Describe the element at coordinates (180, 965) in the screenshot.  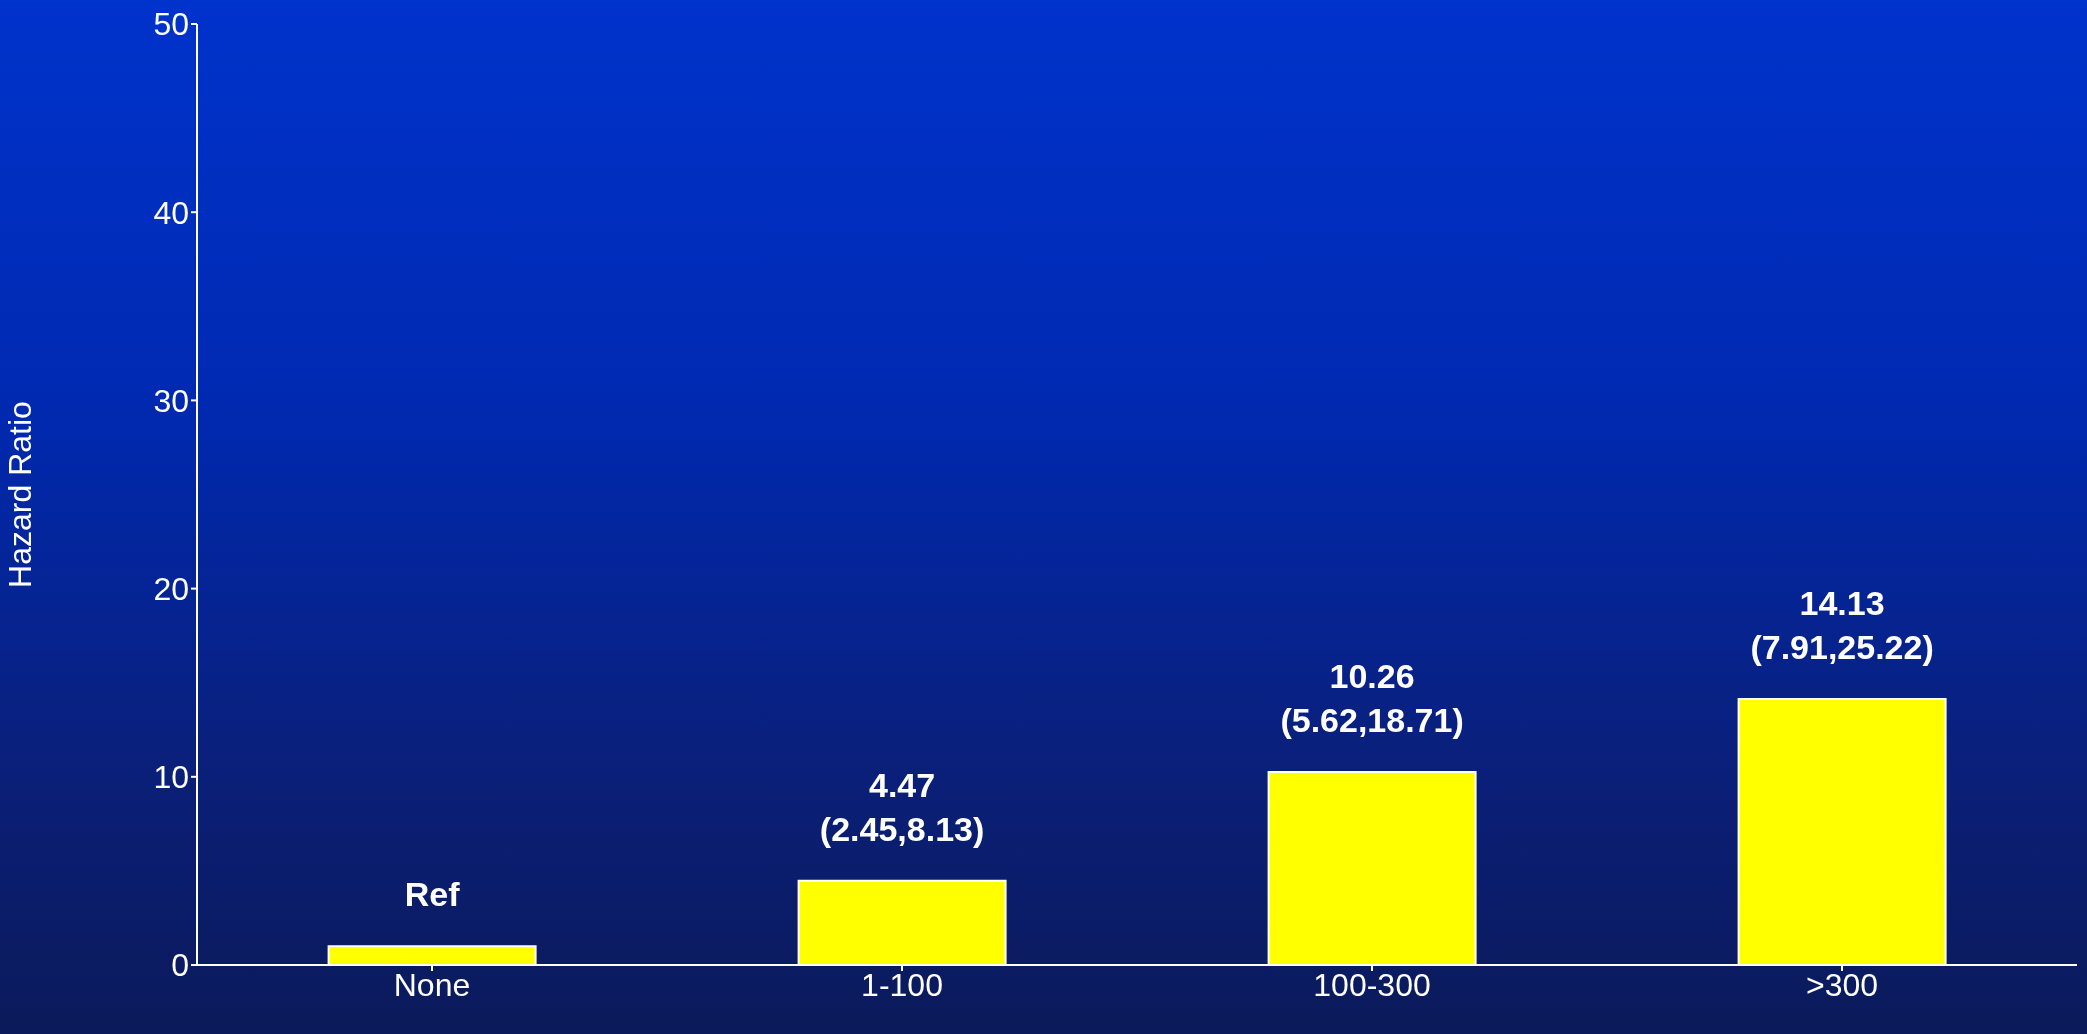
I see `y-tick-label: 0` at that location.